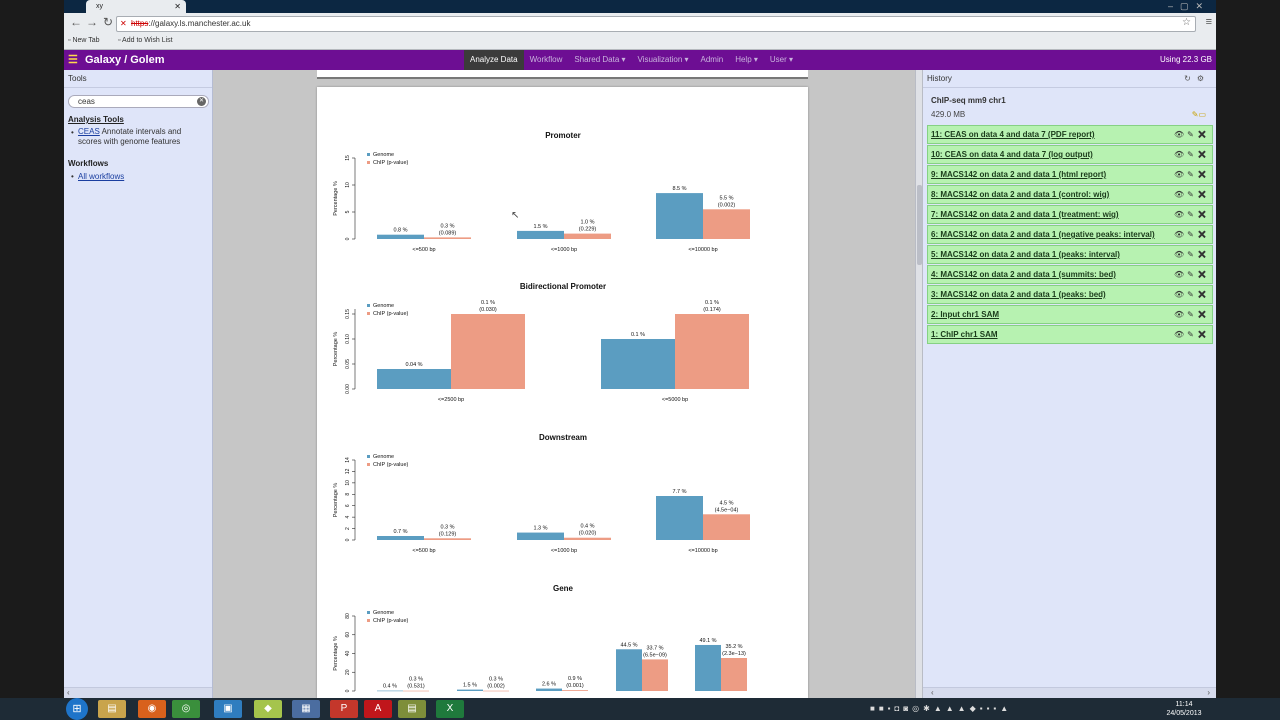 Image resolution: width=1280 pixels, height=720 pixels. I want to click on data-label-chip: 0.3 %, so click(447, 527).